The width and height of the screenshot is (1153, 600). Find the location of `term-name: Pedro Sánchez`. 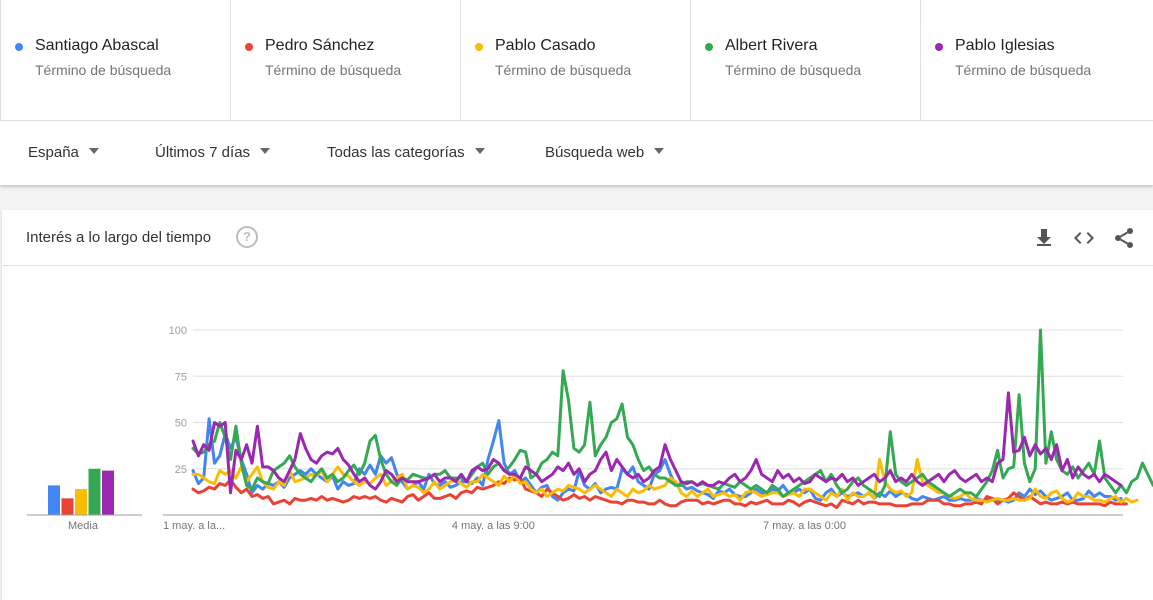

term-name: Pedro Sánchez is located at coordinates (320, 45).